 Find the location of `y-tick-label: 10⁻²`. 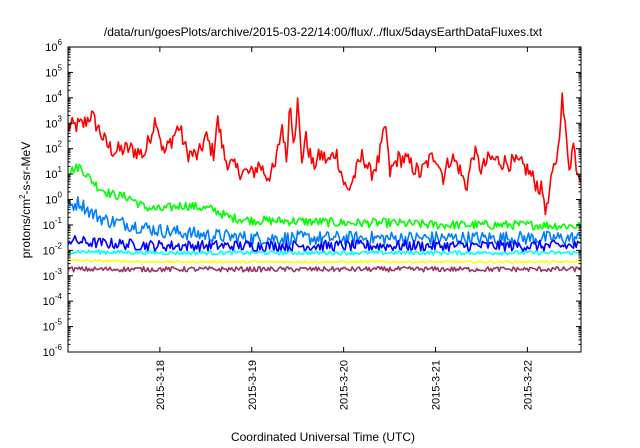

y-tick-label: 10⁻² is located at coordinates (53, 249).